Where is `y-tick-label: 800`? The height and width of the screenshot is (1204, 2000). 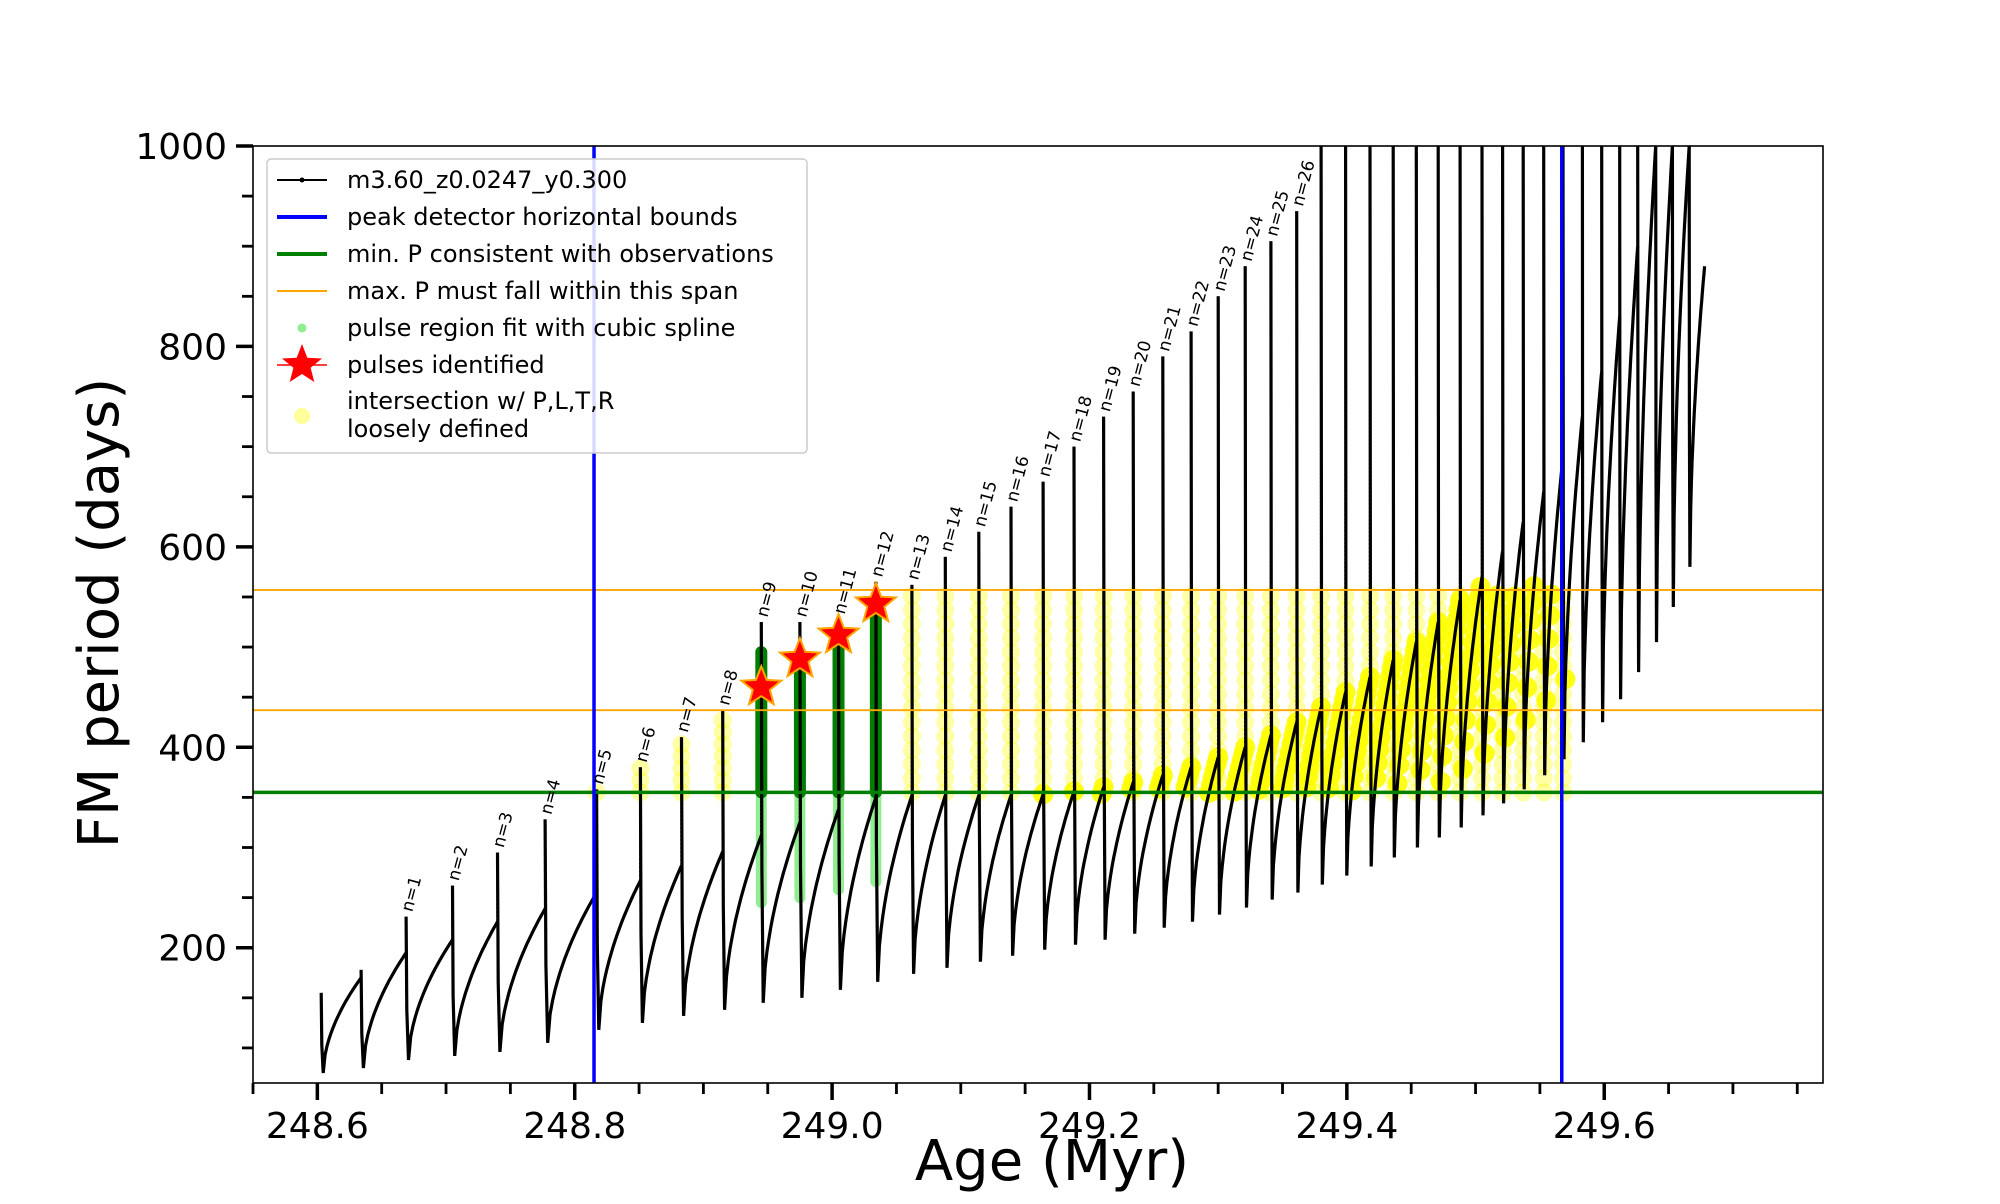 y-tick-label: 800 is located at coordinates (192, 347).